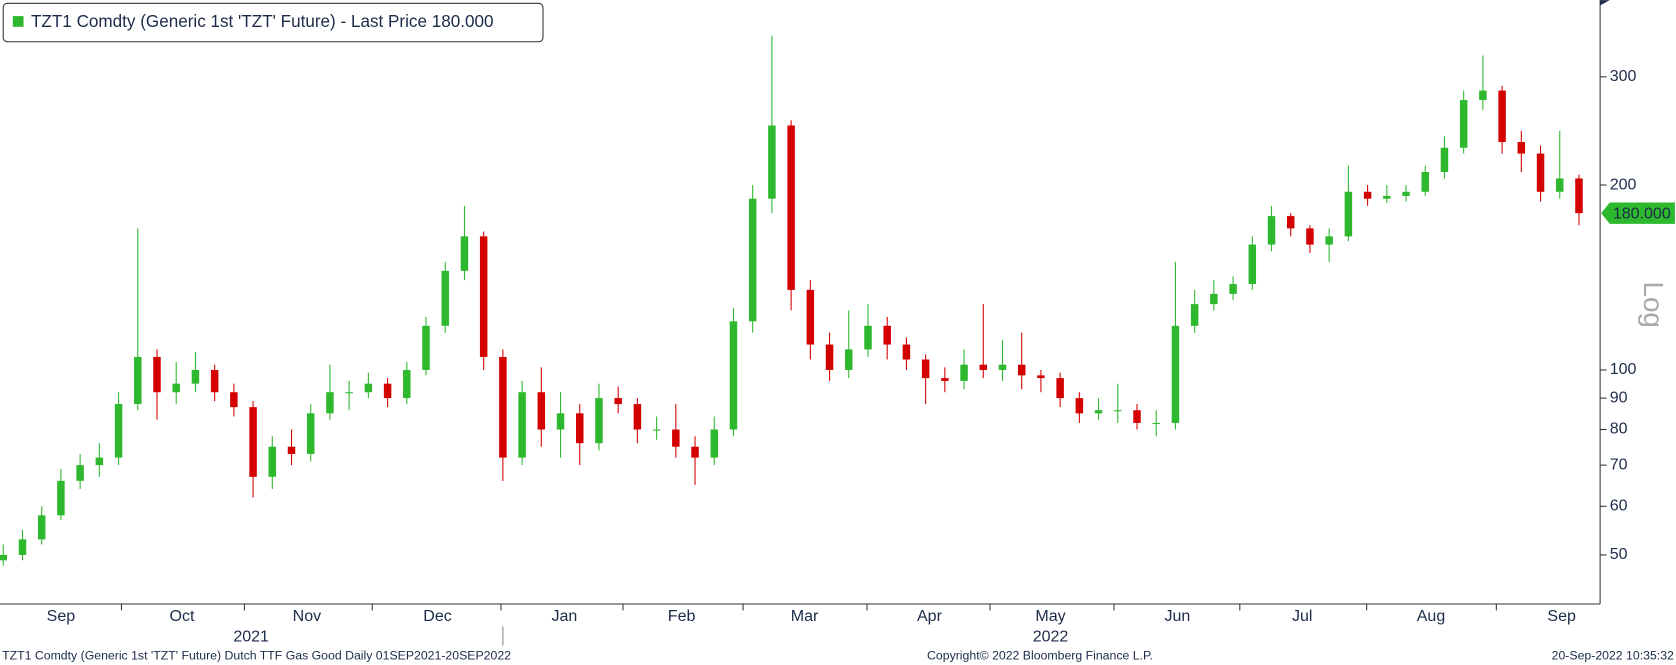 This screenshot has height=665, width=1676. Describe the element at coordinates (1619, 464) in the screenshot. I see `y-tick-label: 70` at that location.